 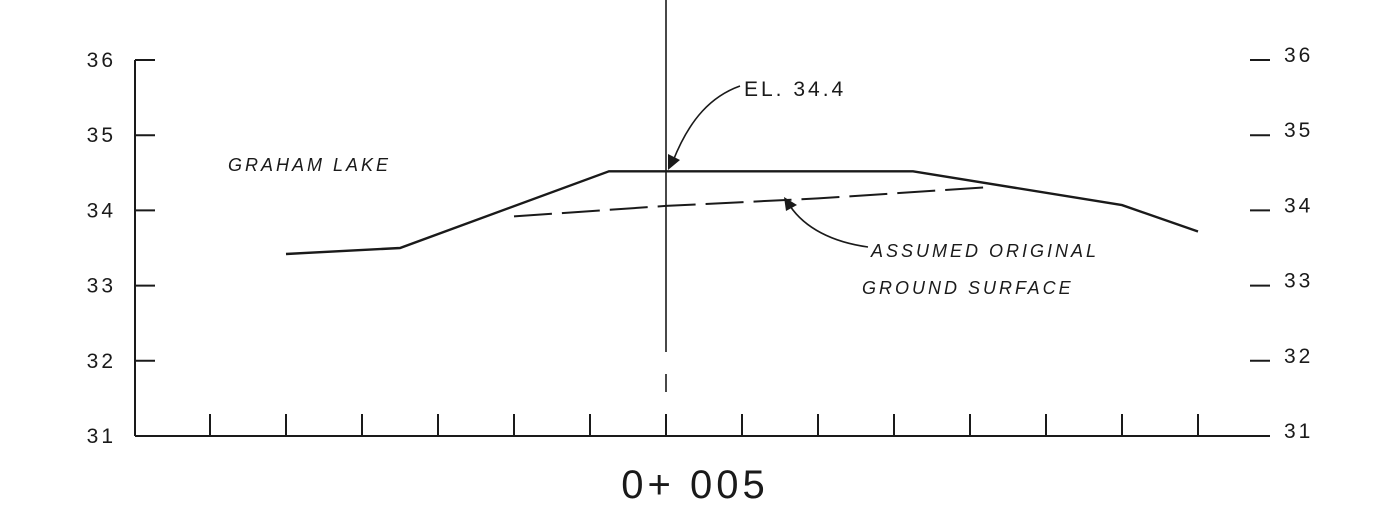 What do you see at coordinates (984, 251) in the screenshot?
I see `ground-label-line1: ASSUMED ORIGINAL` at bounding box center [984, 251].